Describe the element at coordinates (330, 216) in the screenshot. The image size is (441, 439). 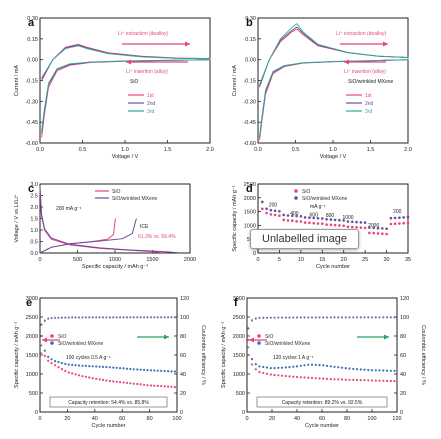
I see `rate-label: 800` at that location.